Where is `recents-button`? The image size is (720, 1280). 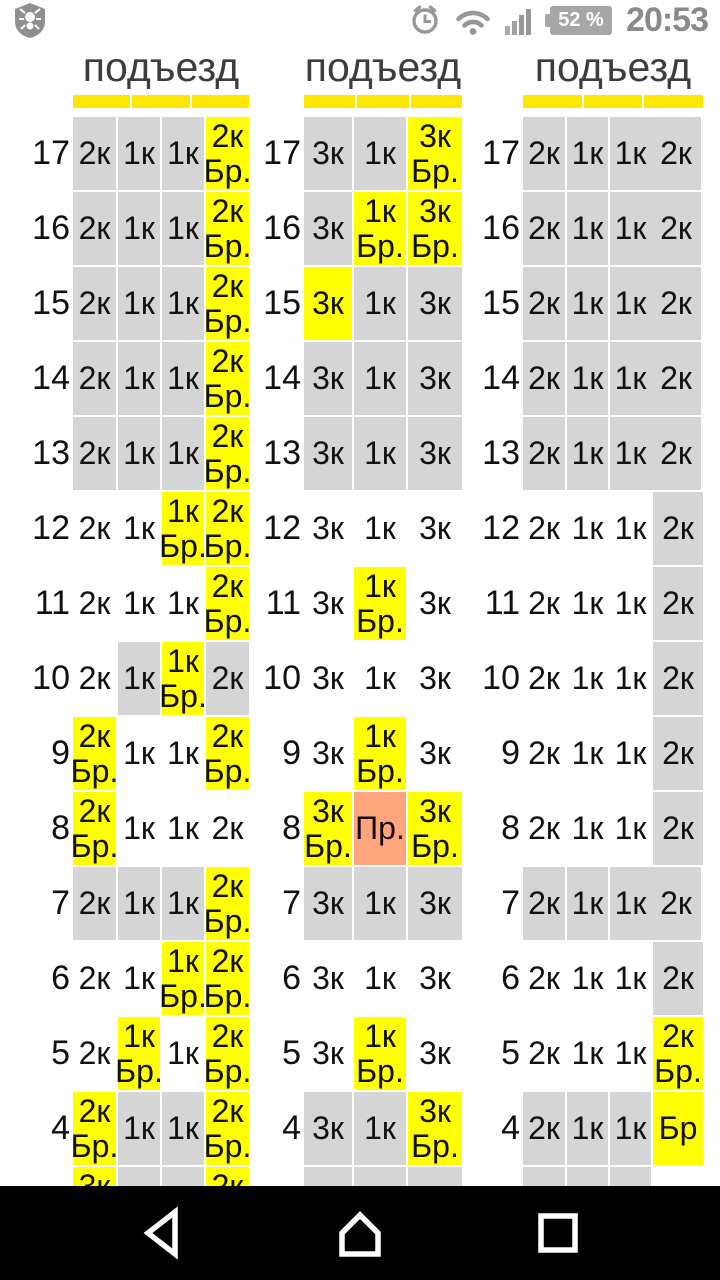 recents-button is located at coordinates (558, 1233).